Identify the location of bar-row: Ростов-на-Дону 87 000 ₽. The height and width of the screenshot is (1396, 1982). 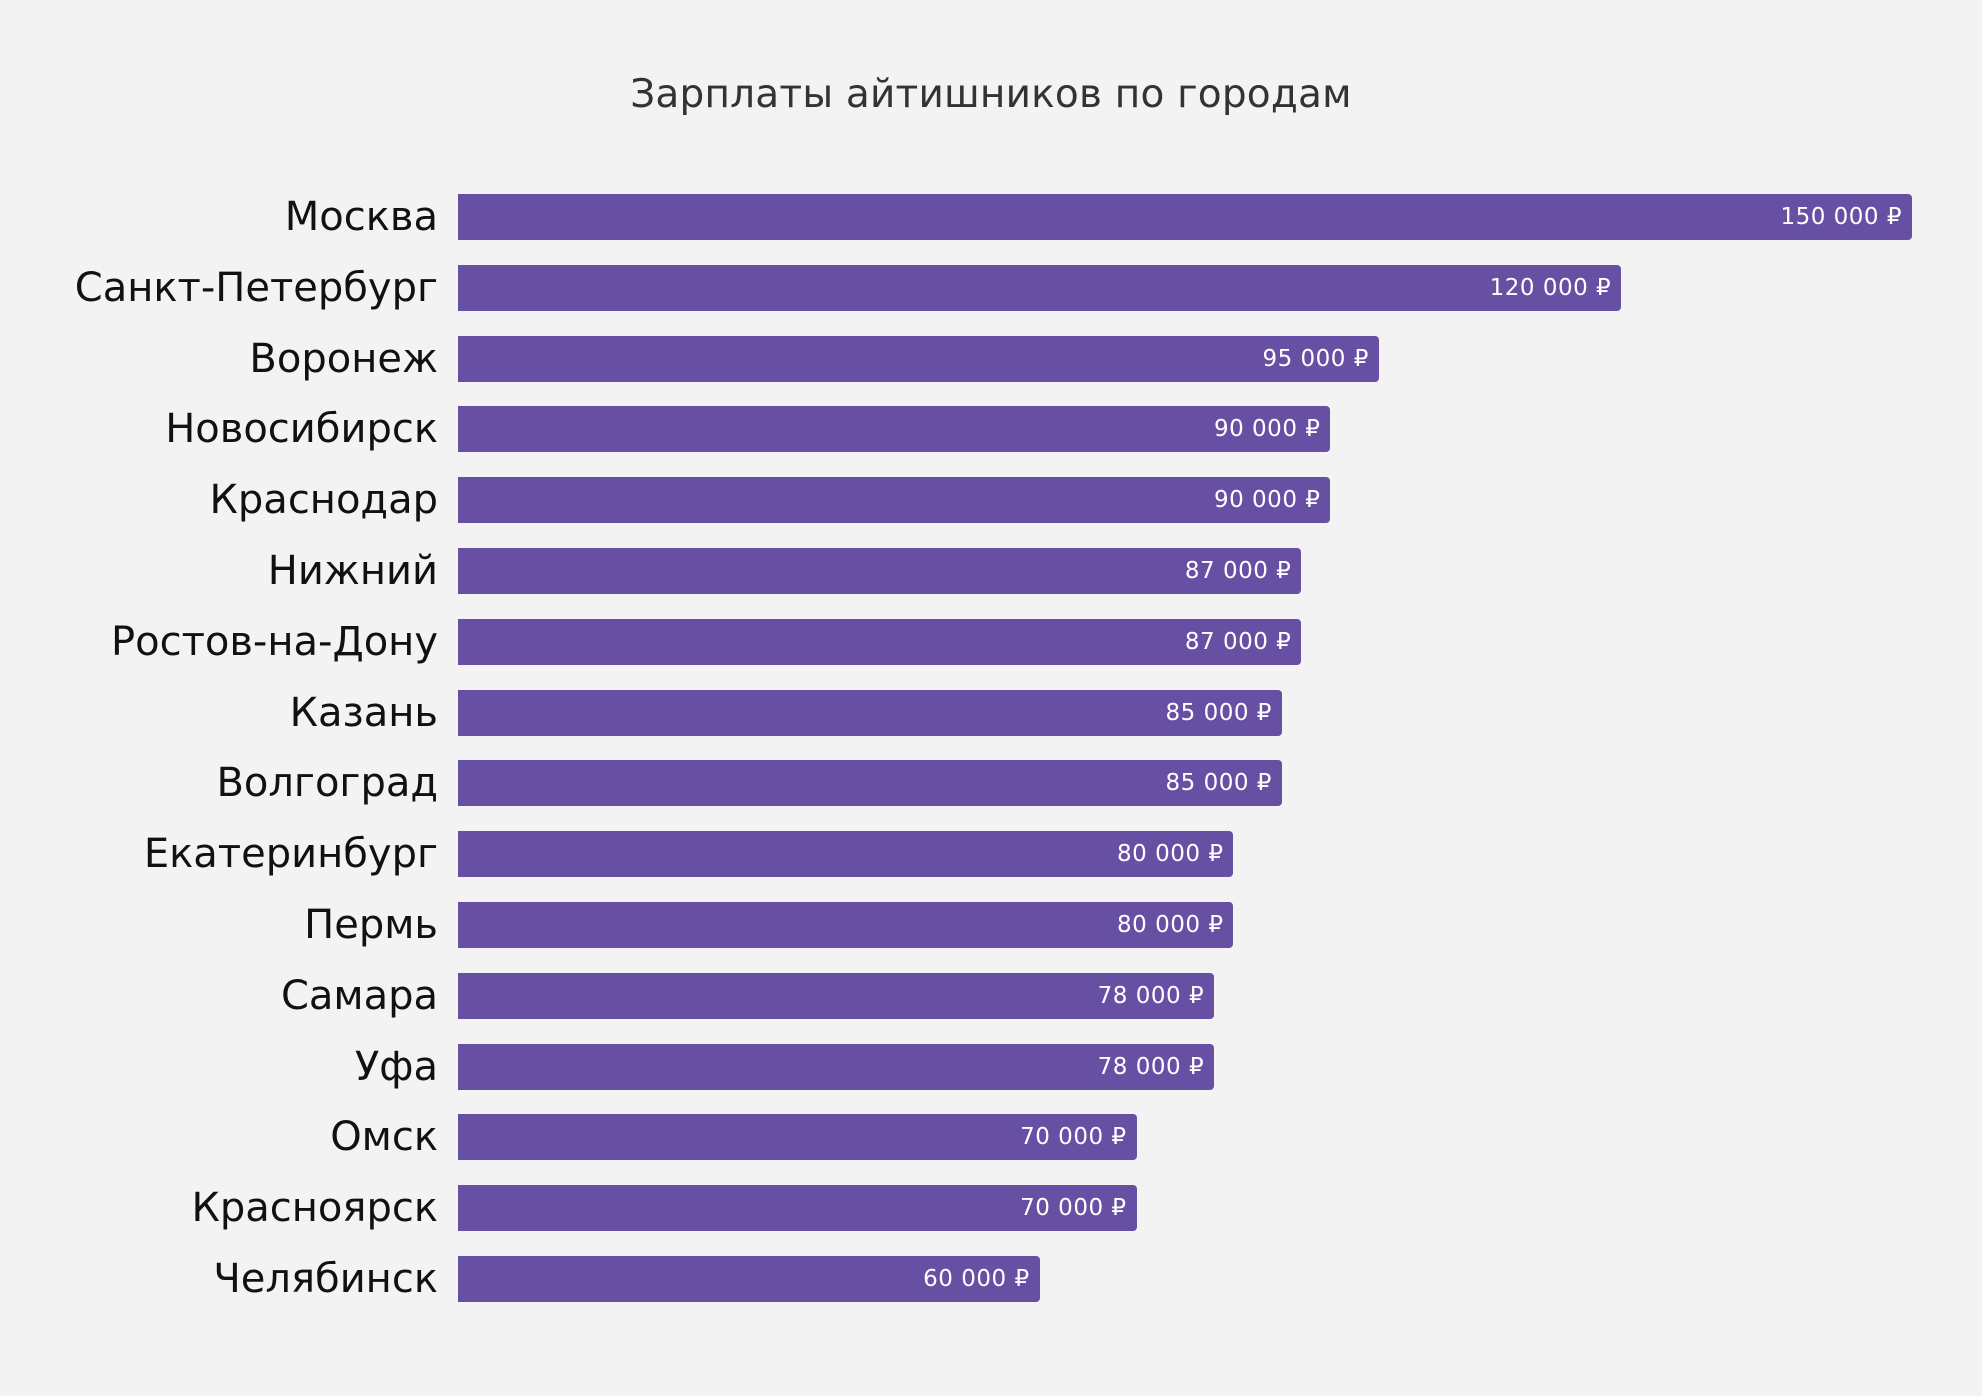
(991, 641).